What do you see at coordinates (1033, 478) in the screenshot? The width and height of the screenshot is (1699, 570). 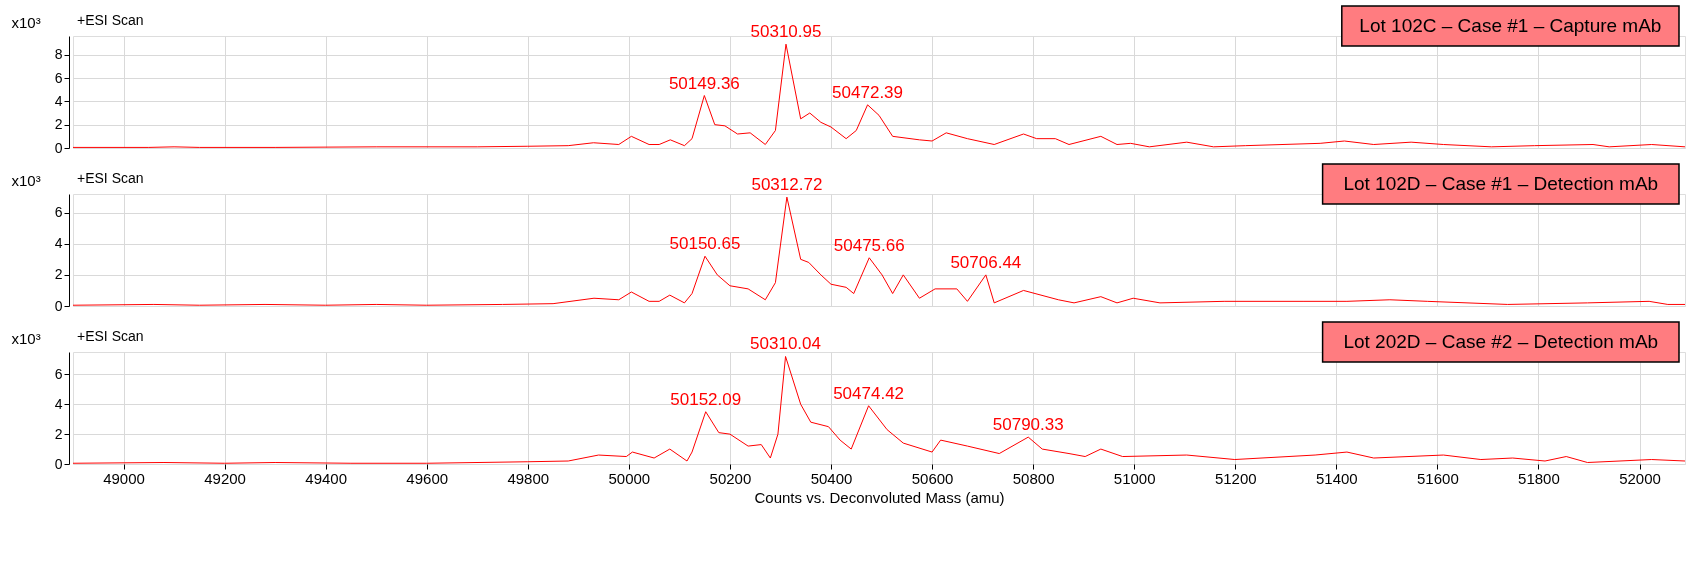 I see `x-tick-label: 50800` at bounding box center [1033, 478].